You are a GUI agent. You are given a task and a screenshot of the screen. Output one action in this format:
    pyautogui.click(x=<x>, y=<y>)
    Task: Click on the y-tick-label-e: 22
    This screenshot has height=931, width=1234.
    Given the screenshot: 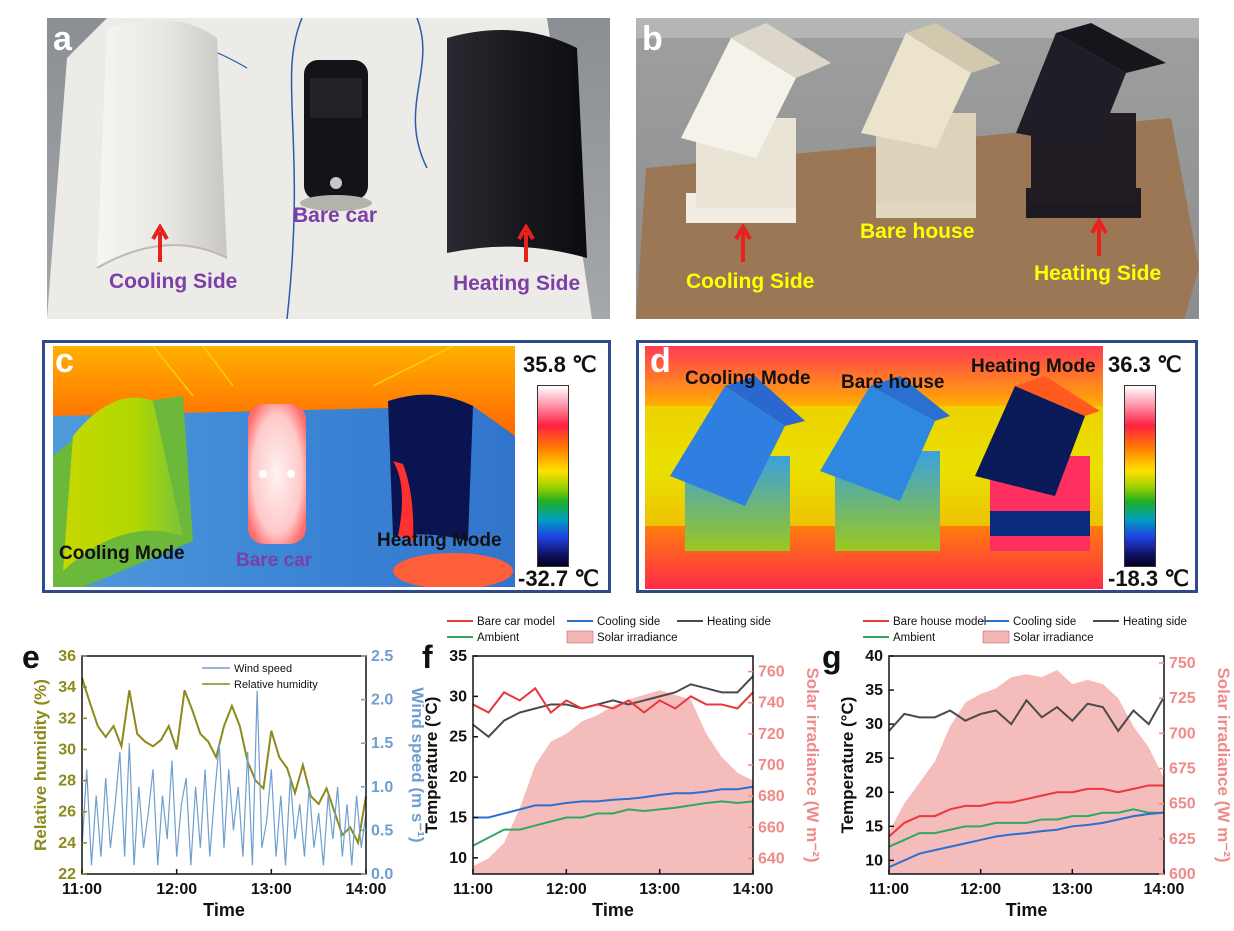 What is the action you would take?
    pyautogui.click(x=67, y=874)
    